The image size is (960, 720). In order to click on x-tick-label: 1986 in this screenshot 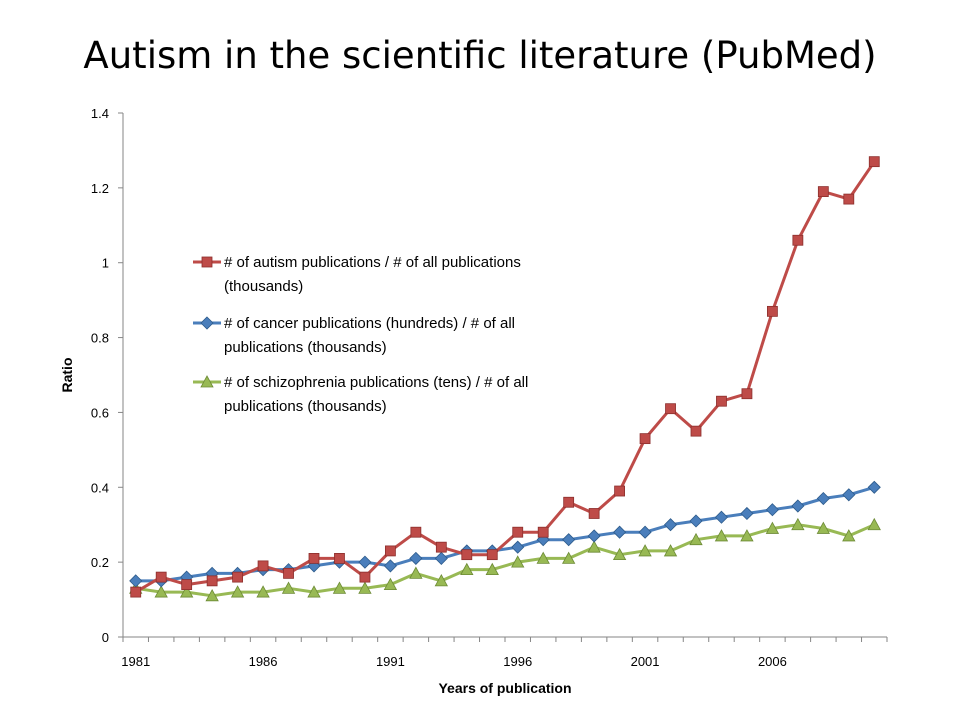, I will do `click(263, 661)`.